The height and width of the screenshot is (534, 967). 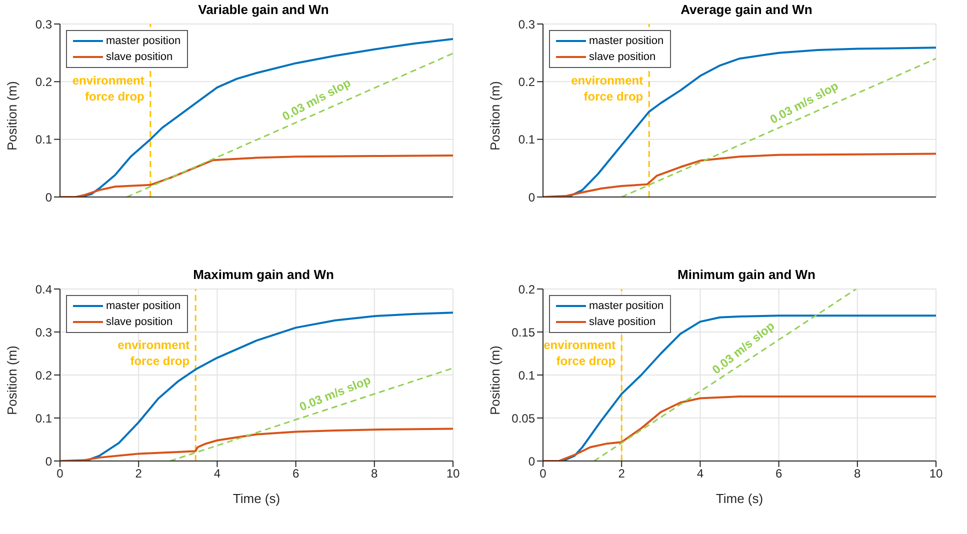 I want to click on chart-title: Average gain and Wn, so click(x=746, y=9).